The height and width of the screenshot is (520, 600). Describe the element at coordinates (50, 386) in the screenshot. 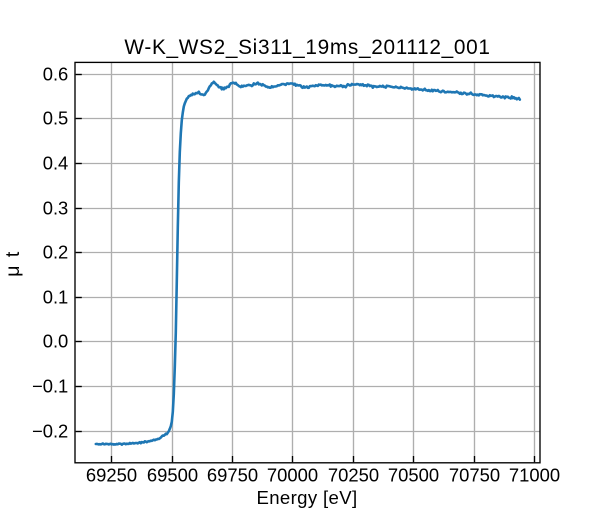

I see `svg-text: −0.1` at that location.